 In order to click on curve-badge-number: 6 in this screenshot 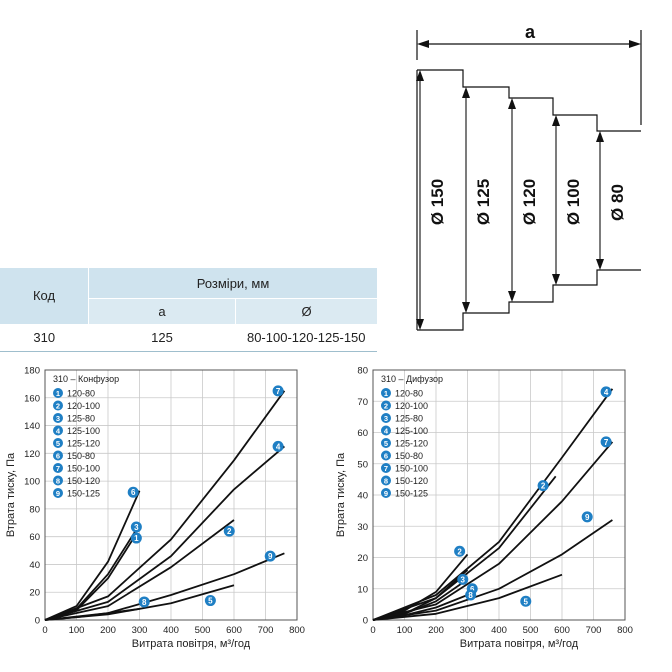, I will do `click(472, 589)`.